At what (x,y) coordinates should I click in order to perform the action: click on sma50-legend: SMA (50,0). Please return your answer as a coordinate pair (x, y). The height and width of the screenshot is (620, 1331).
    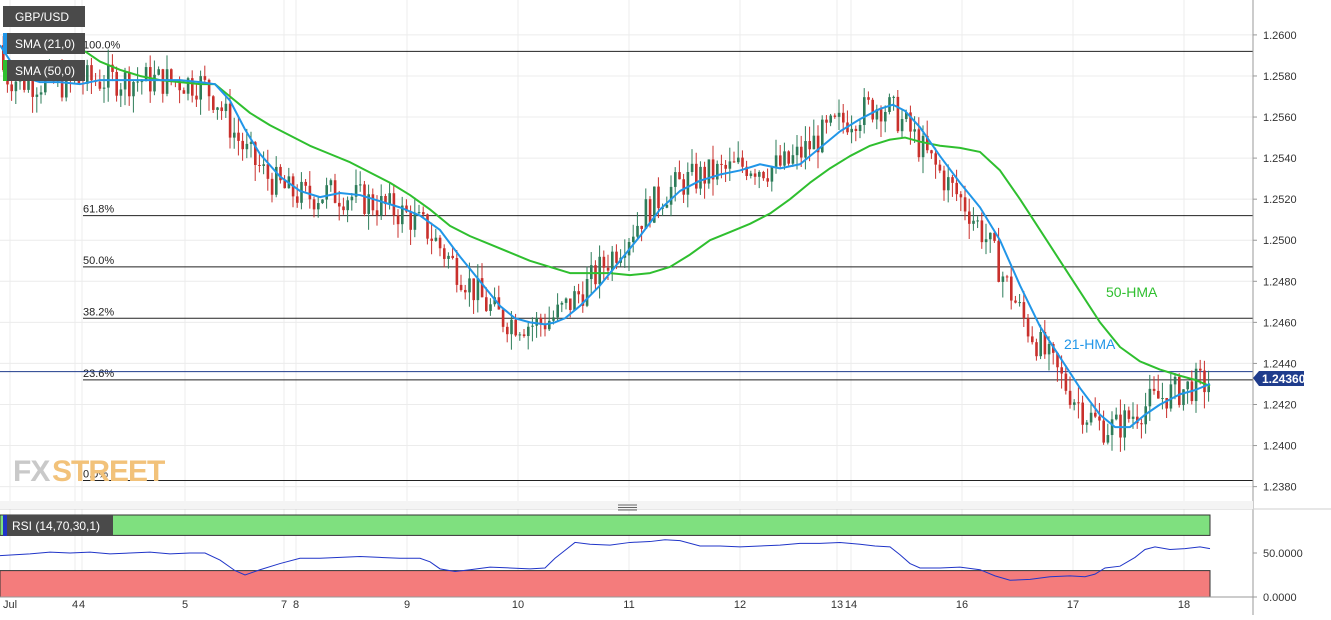
    Looking at the image, I should click on (44, 70).